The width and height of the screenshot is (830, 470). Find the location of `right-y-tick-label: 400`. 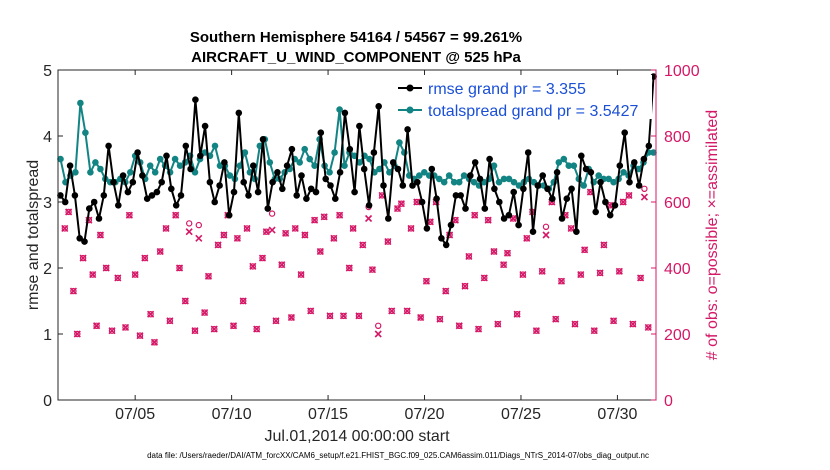

right-y-tick-label: 400 is located at coordinates (677, 269).